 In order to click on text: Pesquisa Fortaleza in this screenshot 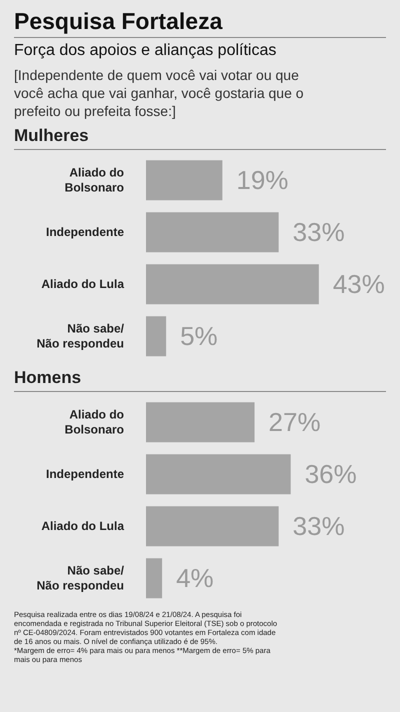, I will do `click(200, 23)`.